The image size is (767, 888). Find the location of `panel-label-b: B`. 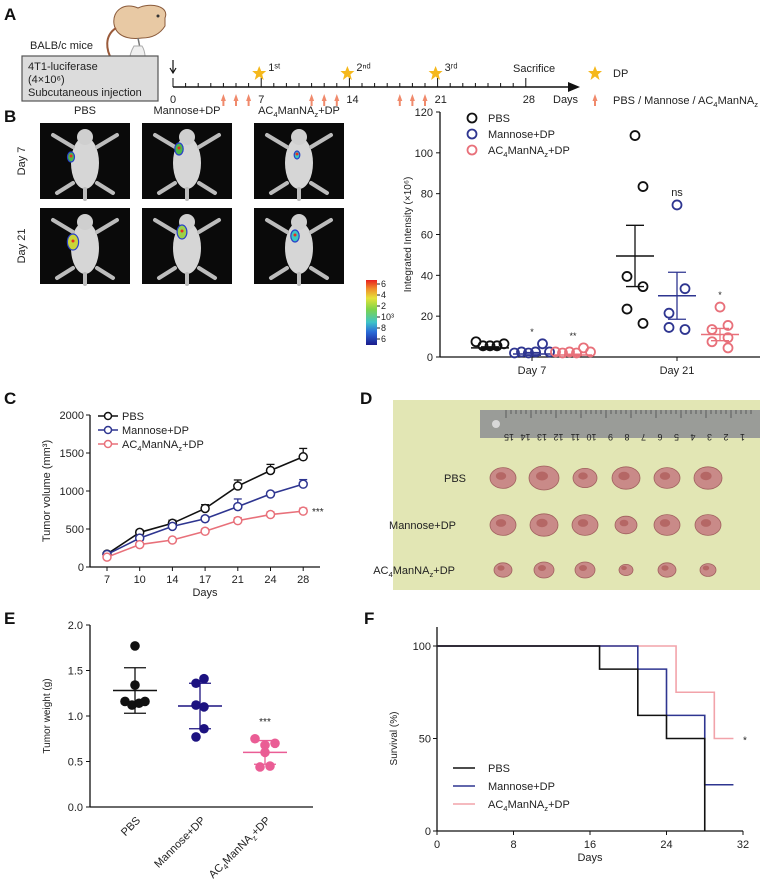

panel-label-b: B is located at coordinates (10, 116).